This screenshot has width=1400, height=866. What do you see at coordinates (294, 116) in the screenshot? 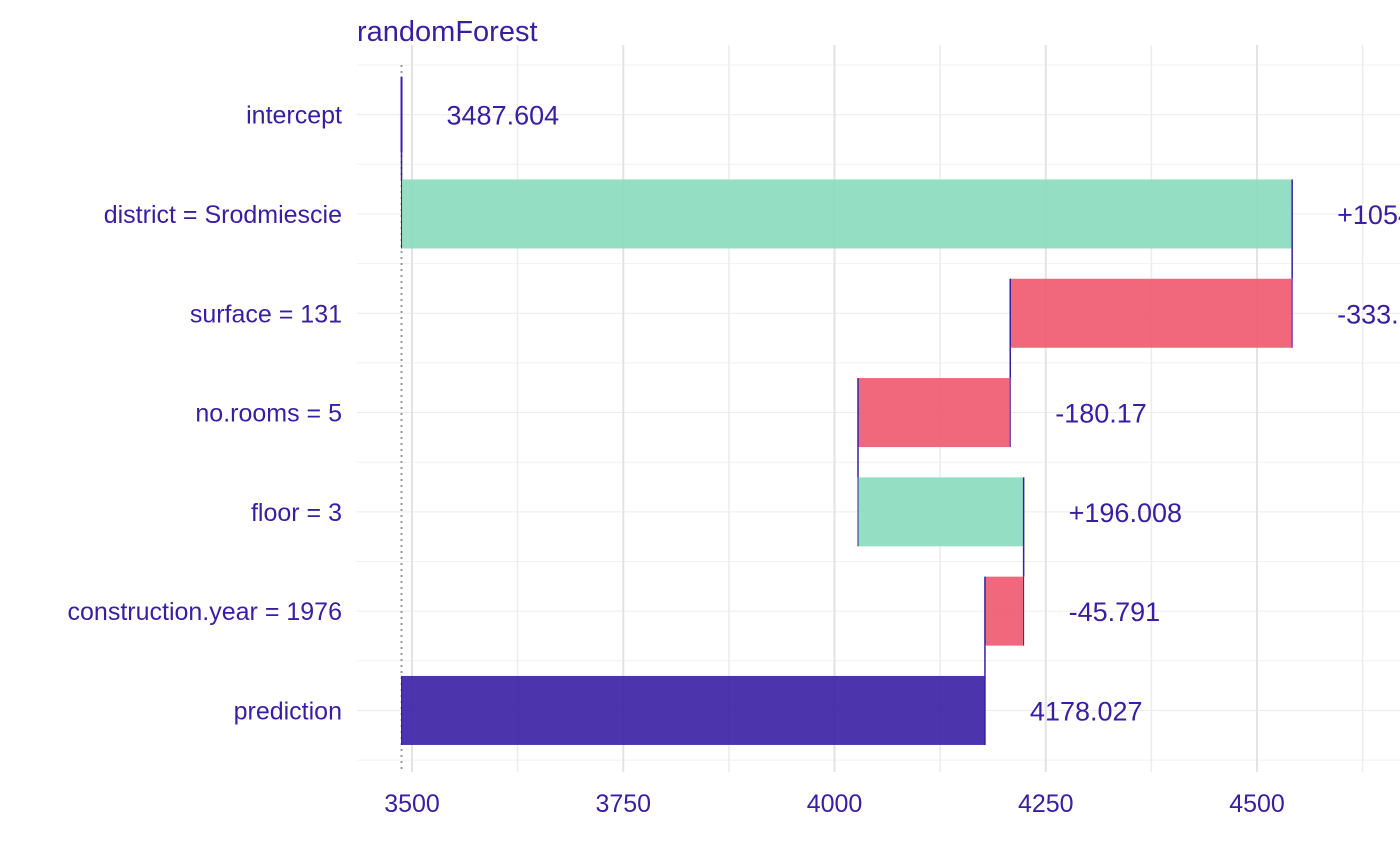
I see `row-label: intercept` at bounding box center [294, 116].